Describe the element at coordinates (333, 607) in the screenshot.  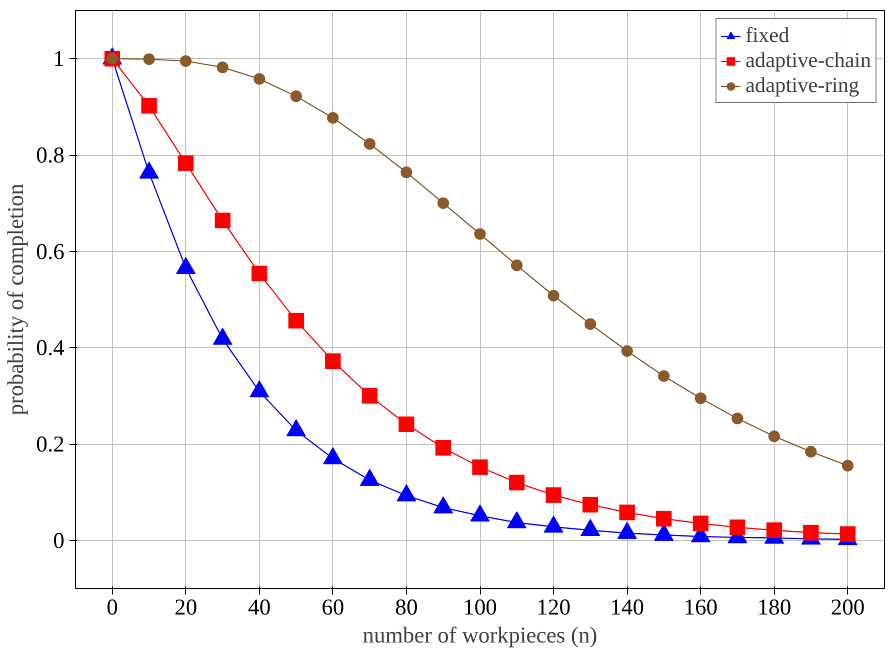
I see `x-tick-label: 60` at that location.